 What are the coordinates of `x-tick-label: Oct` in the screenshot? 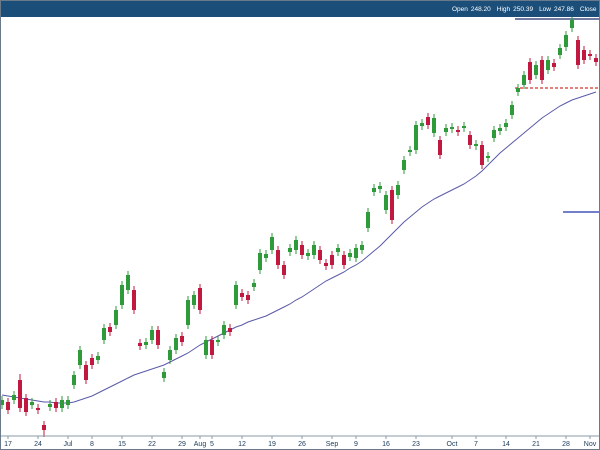 It's located at (452, 444).